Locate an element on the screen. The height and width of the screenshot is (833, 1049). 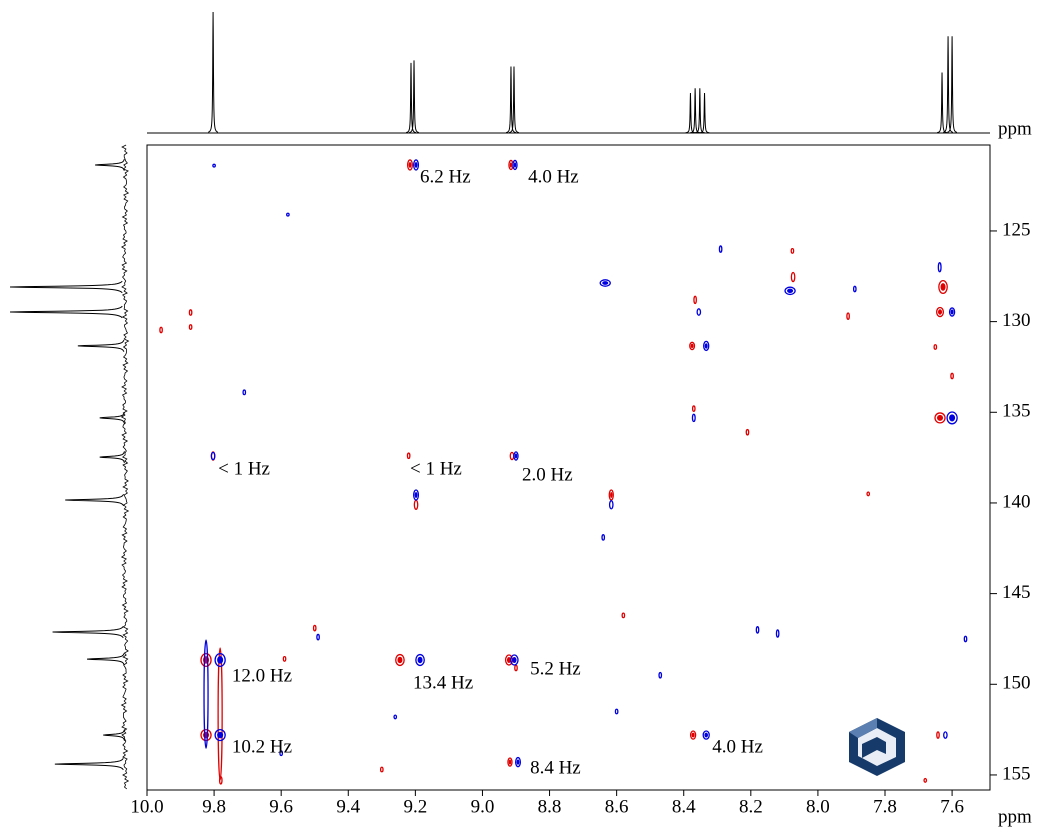
coupling-label: 12.0 Hz is located at coordinates (262, 675).